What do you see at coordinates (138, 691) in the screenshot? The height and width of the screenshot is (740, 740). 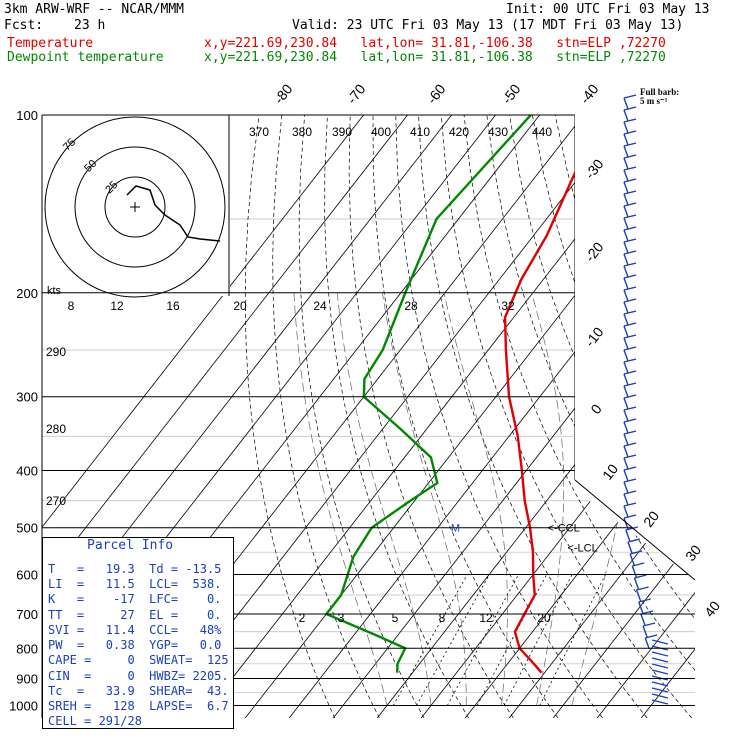 I see `parcel-row: Tc = 33.9 SHEAR= 43.` at bounding box center [138, 691].